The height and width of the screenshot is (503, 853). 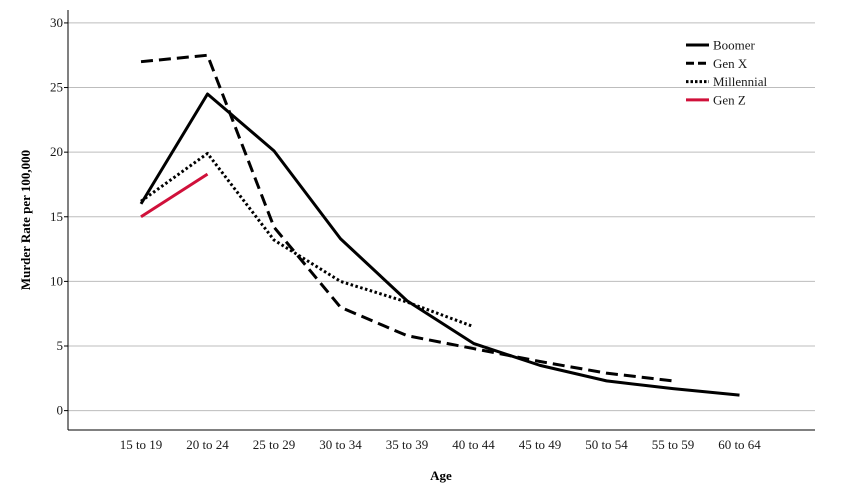 I want to click on y-tick-label: 30, so click(x=56, y=22).